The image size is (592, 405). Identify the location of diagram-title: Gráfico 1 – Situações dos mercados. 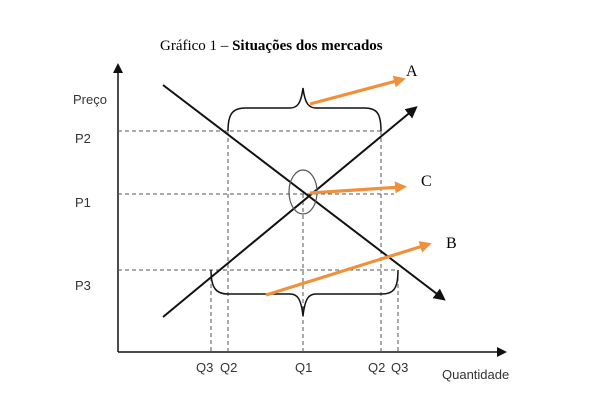
(271, 46).